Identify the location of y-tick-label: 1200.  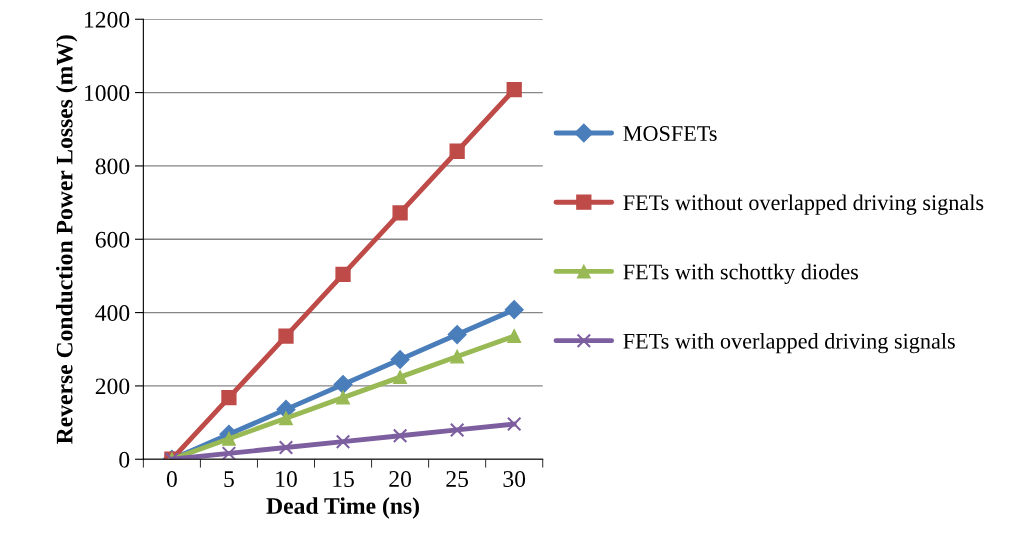
(107, 19).